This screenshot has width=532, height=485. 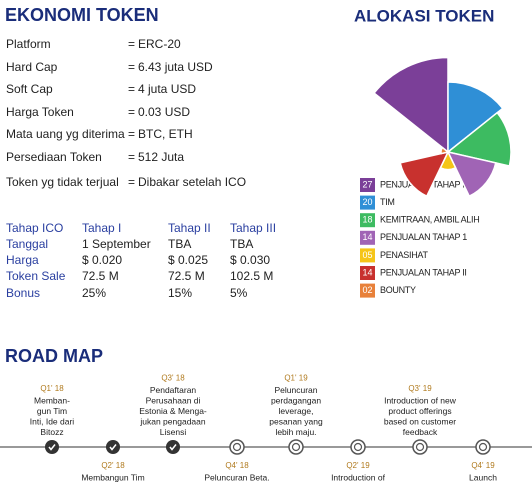 What do you see at coordinates (398, 290) in the screenshot?
I see `legend-label: BOUNTY` at bounding box center [398, 290].